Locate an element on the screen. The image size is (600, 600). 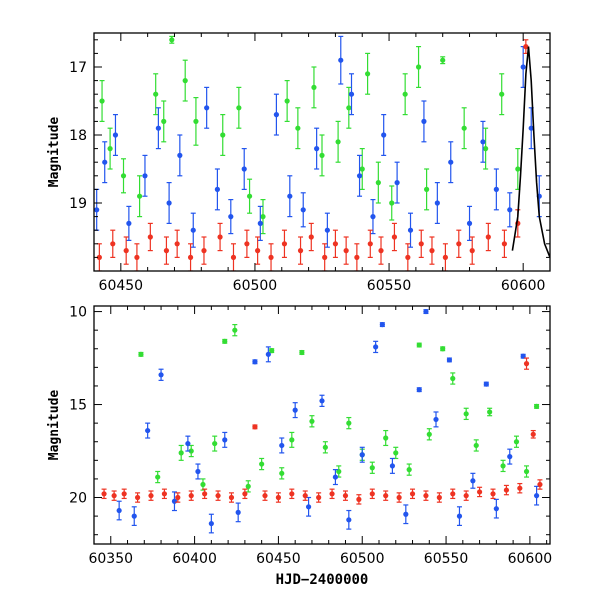
y-tick-label: 18 is located at coordinates (78, 136).